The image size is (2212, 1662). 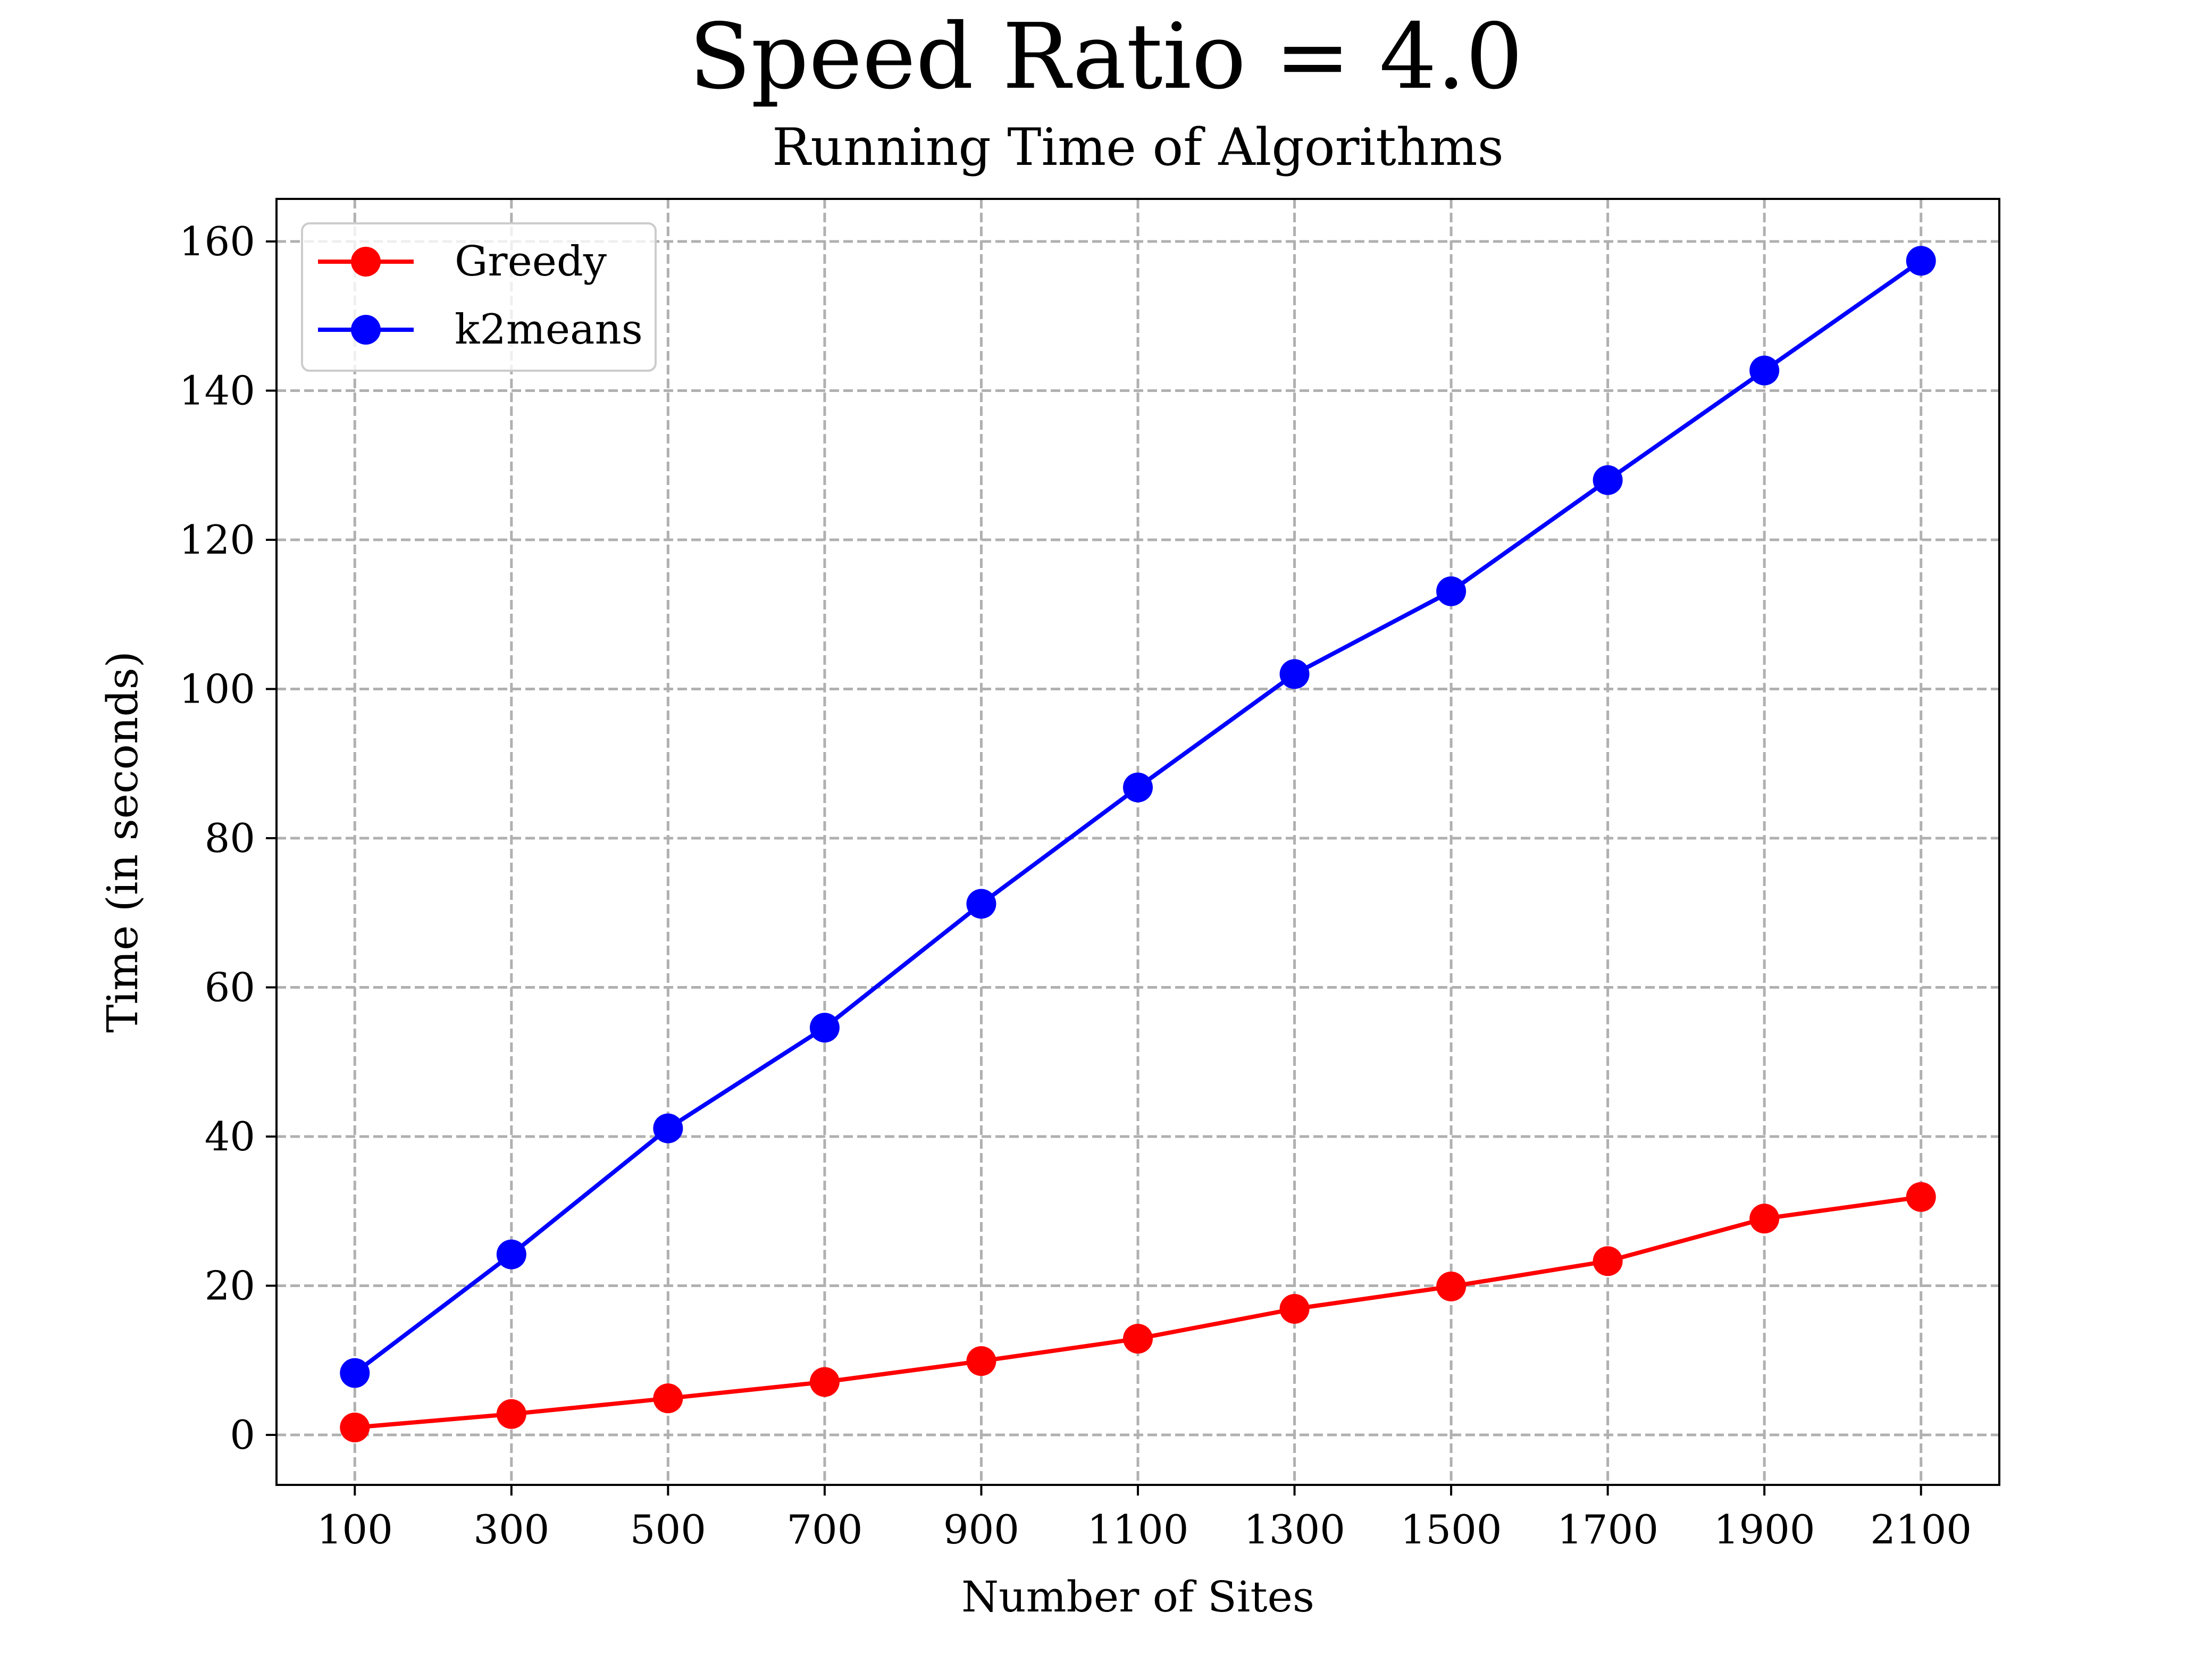 What do you see at coordinates (1138, 147) in the screenshot?
I see `chart-title: Running Time of Algorithms` at bounding box center [1138, 147].